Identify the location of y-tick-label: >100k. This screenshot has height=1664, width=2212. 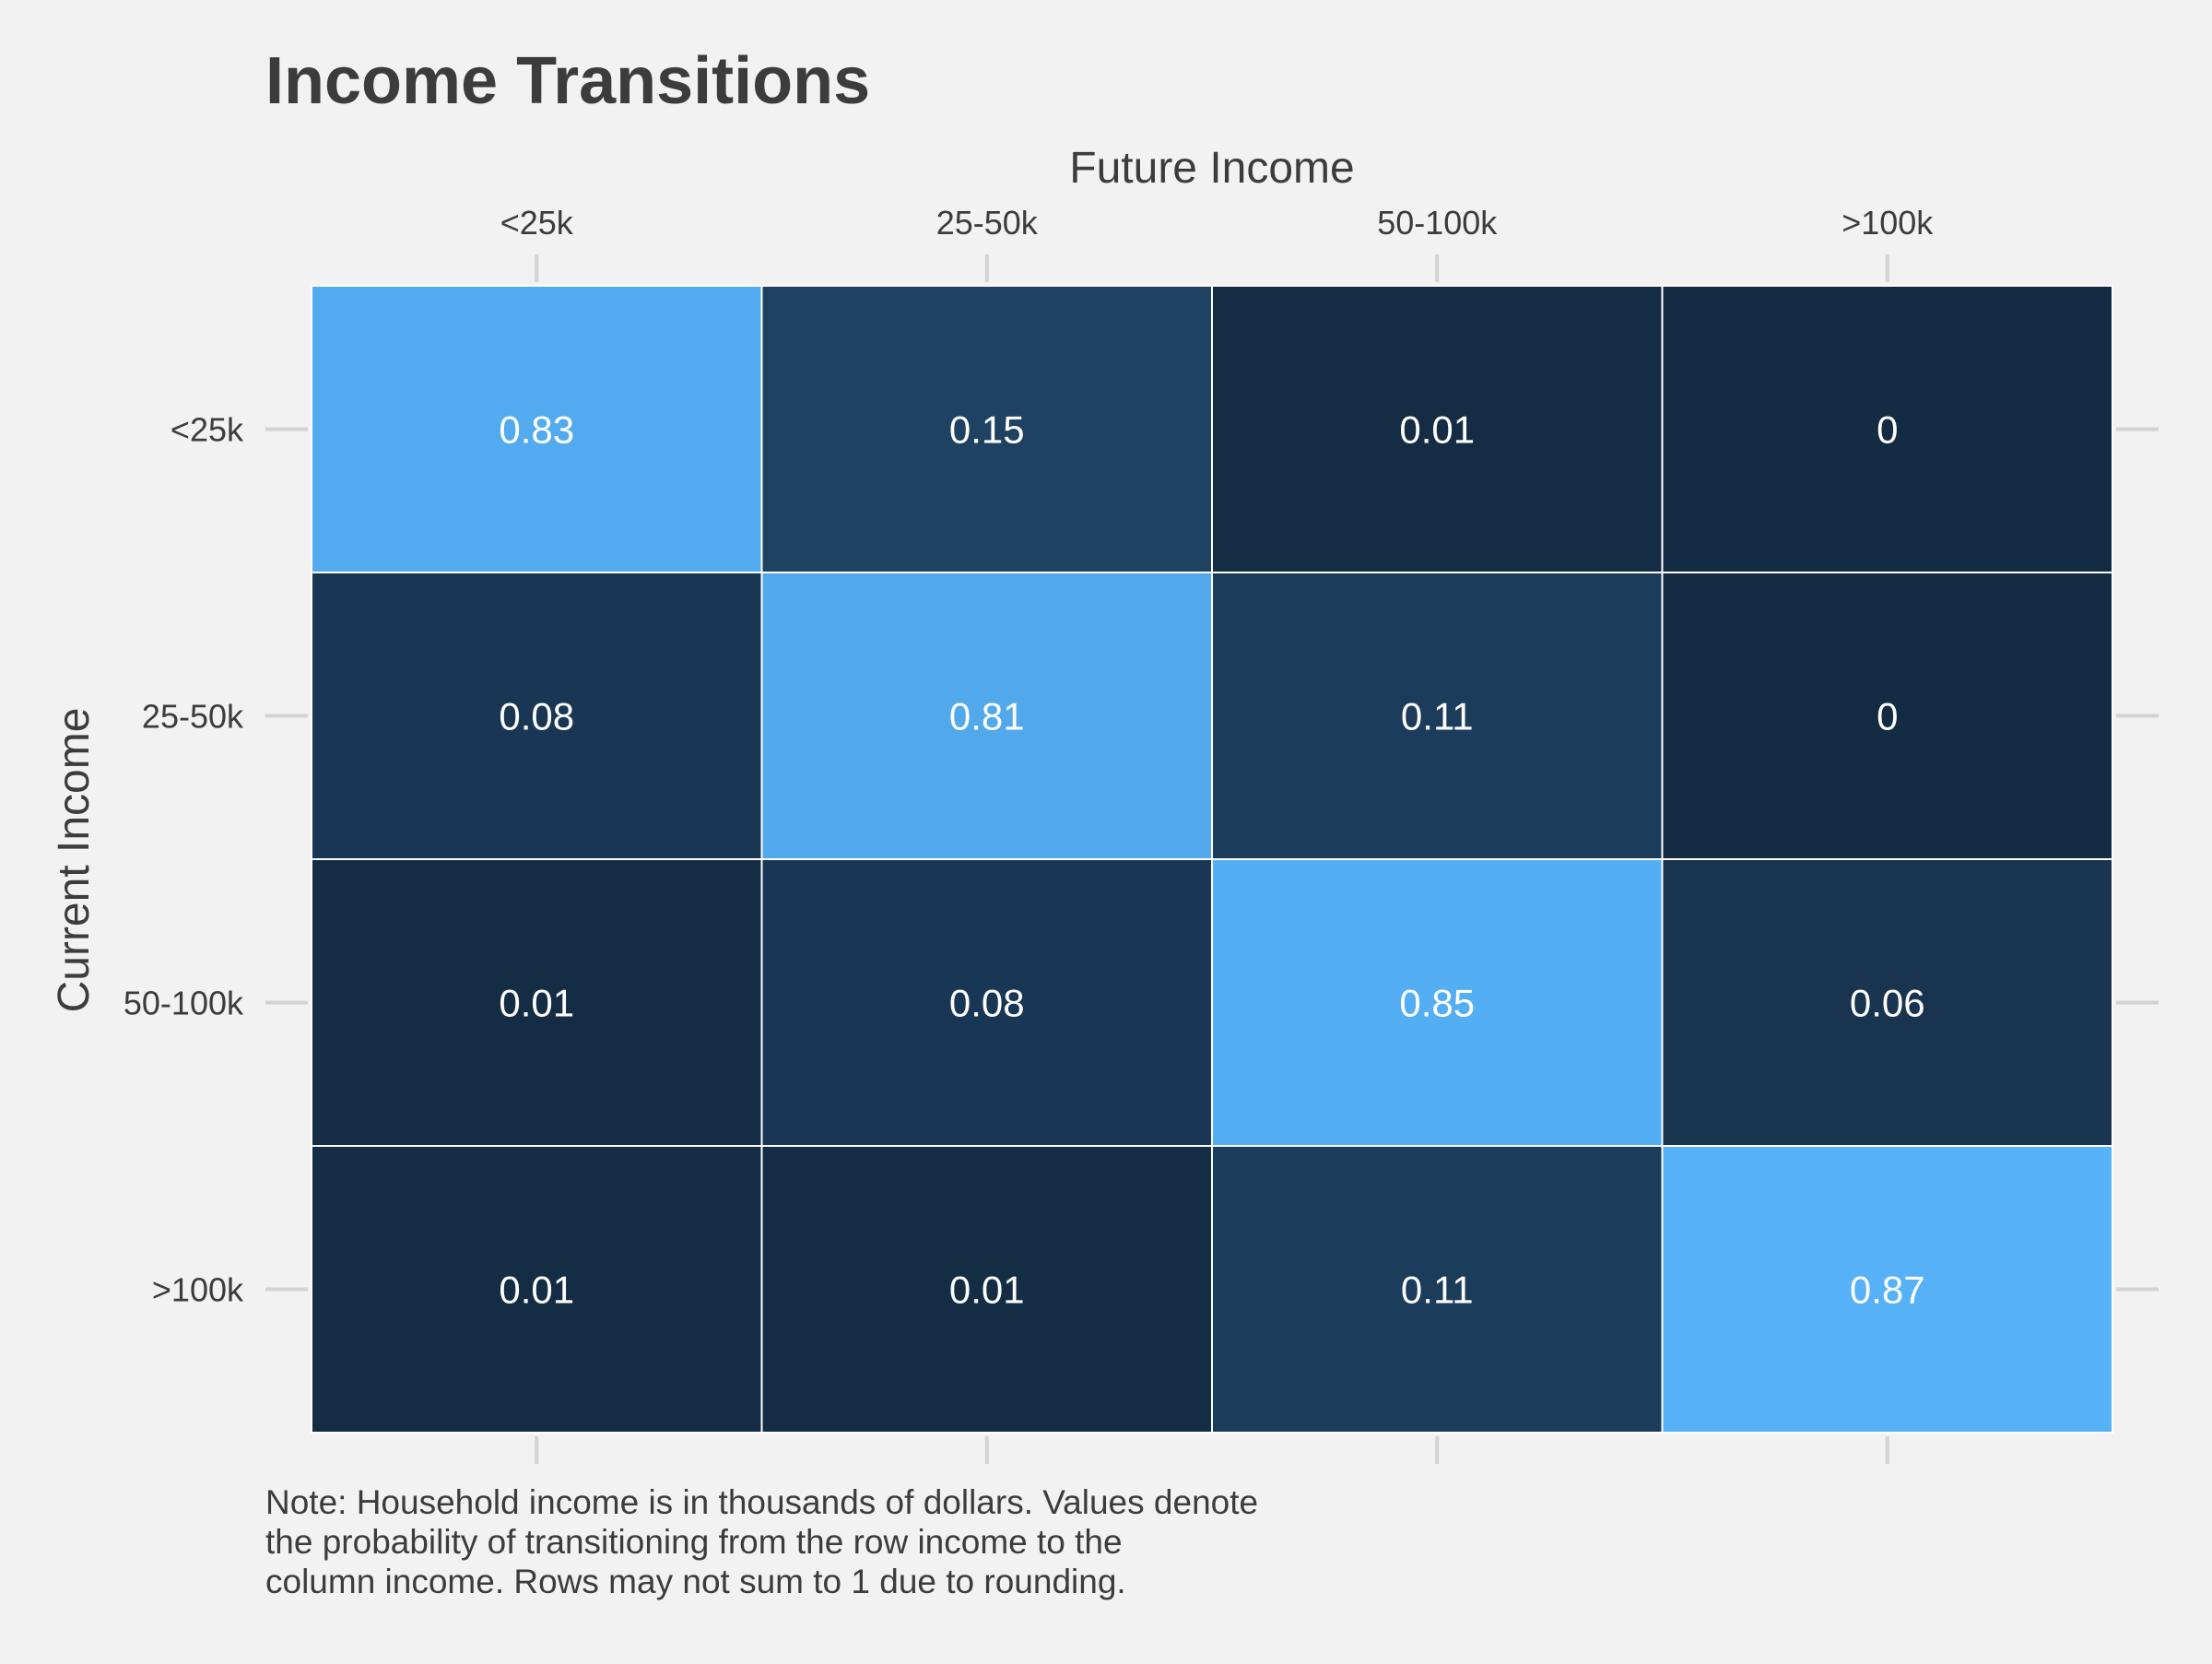
(198, 1290).